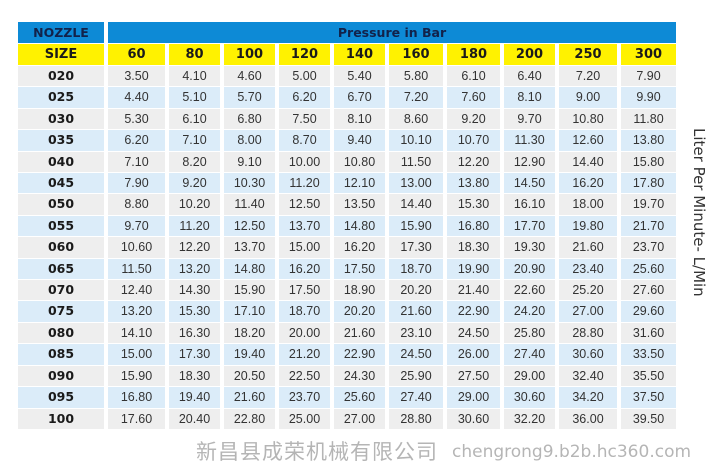  I want to click on flow-value: 10.10, so click(416, 140).